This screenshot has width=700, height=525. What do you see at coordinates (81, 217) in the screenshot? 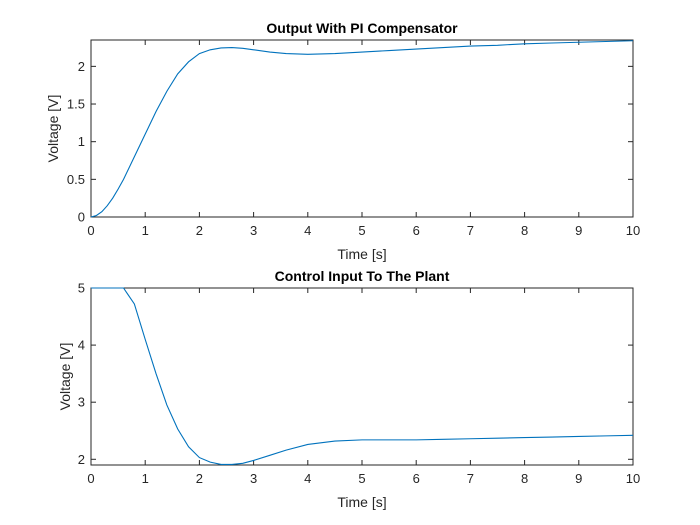
I see `y-tick-label: 0` at bounding box center [81, 217].